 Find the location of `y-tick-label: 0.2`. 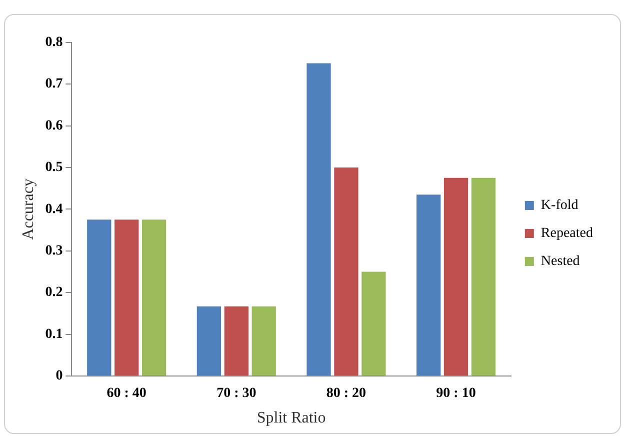

y-tick-label: 0.2 is located at coordinates (54, 292).